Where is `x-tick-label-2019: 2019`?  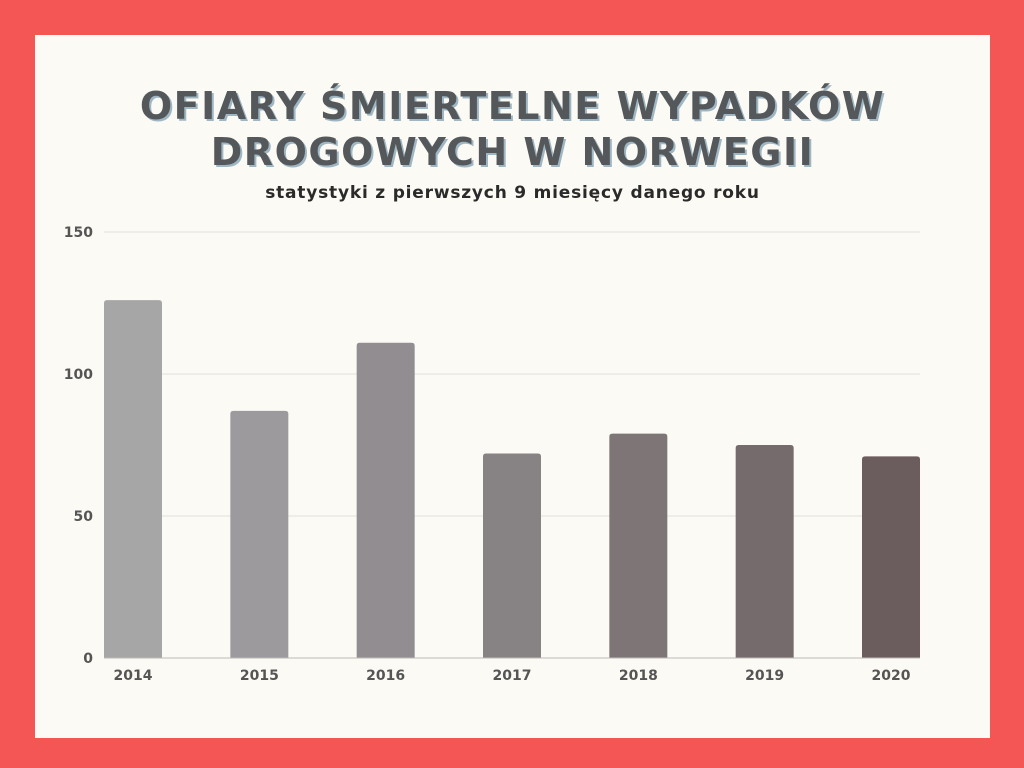
x-tick-label-2019: 2019 is located at coordinates (764, 676).